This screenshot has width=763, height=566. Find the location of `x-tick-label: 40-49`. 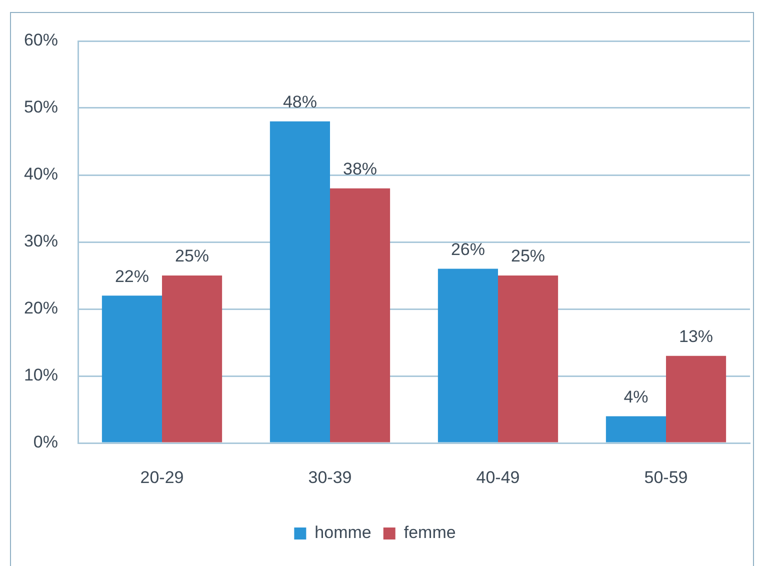

x-tick-label: 40-49 is located at coordinates (498, 477).